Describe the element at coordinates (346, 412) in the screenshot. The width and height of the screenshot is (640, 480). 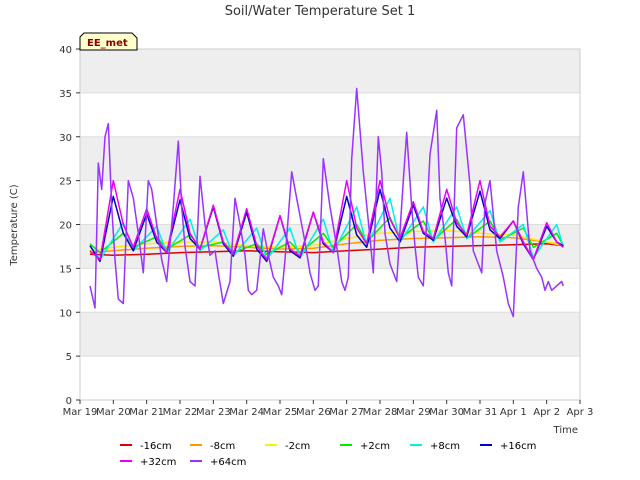
I see `x-tick-label: Mar 27` at that location.